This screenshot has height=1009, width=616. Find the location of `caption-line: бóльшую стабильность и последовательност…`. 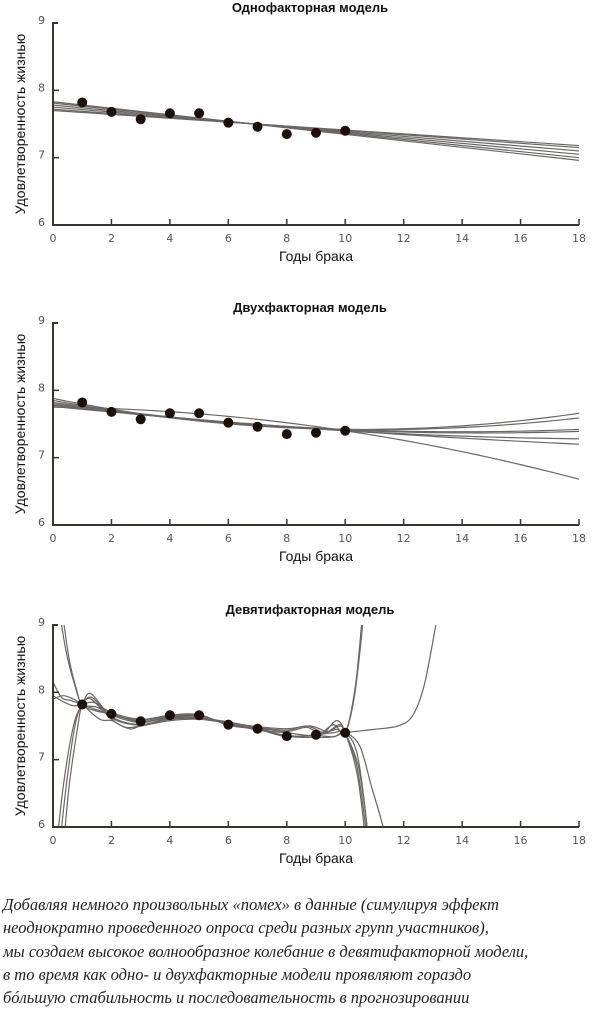

caption-line: бóльшую стабильность и последовательност… is located at coordinates (236, 998).